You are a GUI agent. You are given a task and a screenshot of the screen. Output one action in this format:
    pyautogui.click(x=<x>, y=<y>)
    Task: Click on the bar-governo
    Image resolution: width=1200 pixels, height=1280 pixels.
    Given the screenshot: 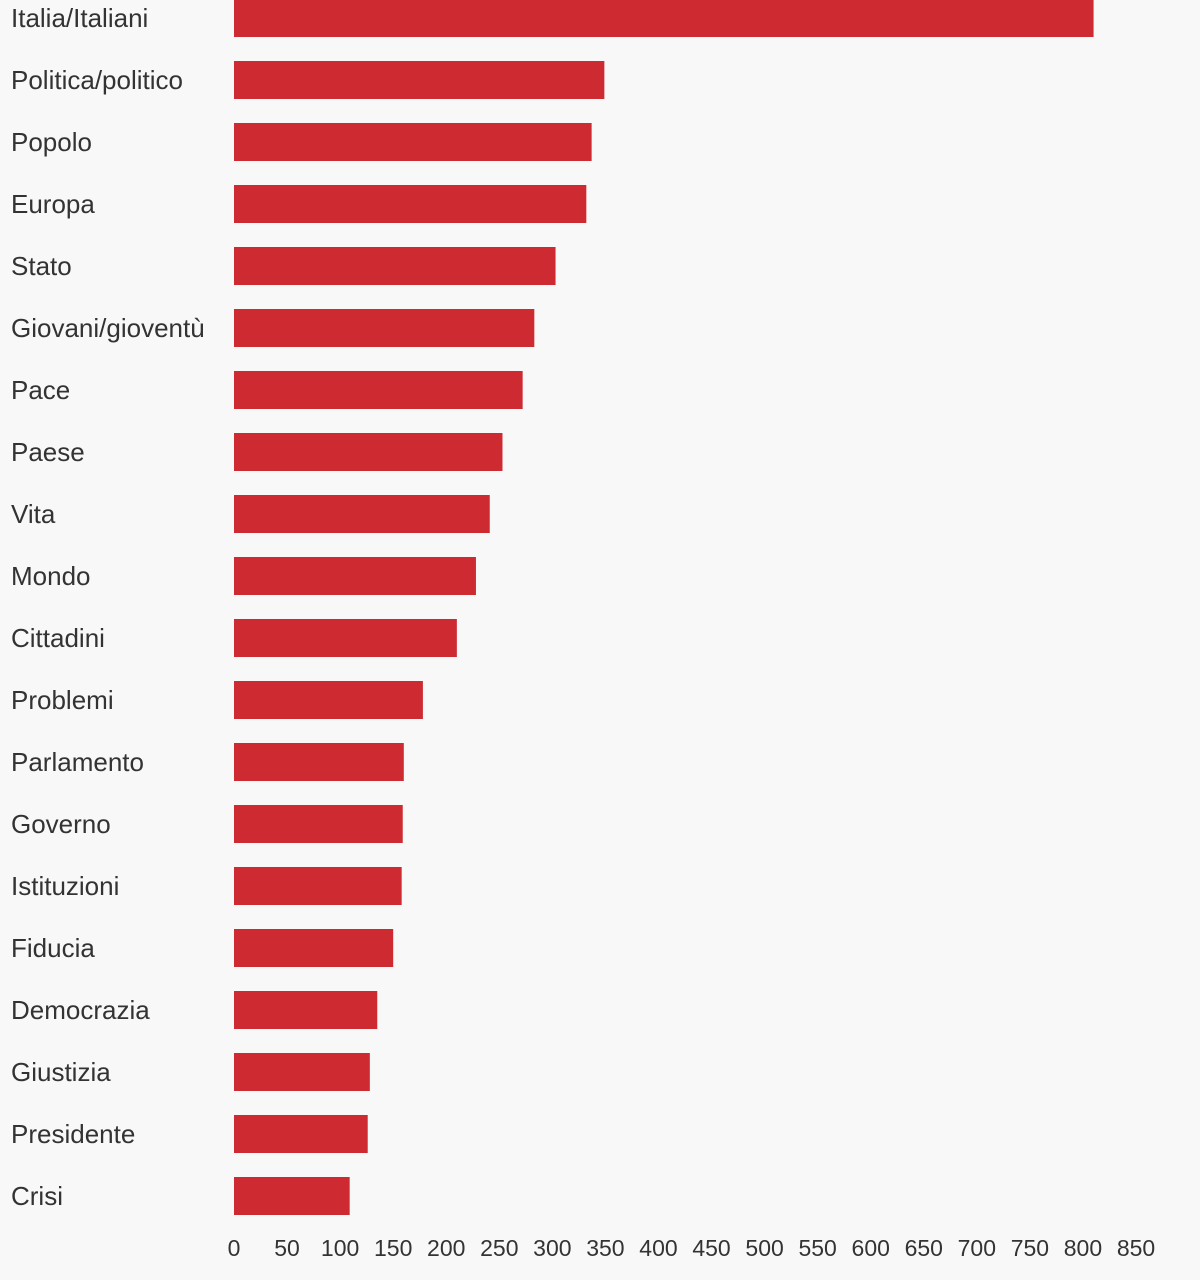 What is the action you would take?
    pyautogui.click(x=318, y=824)
    